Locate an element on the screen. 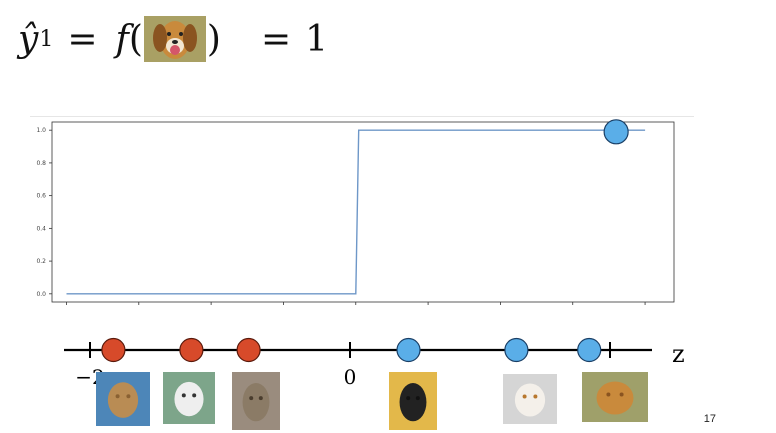 This screenshot has height=433, width=776. number-line-tick-label: 0 is located at coordinates (350, 377).